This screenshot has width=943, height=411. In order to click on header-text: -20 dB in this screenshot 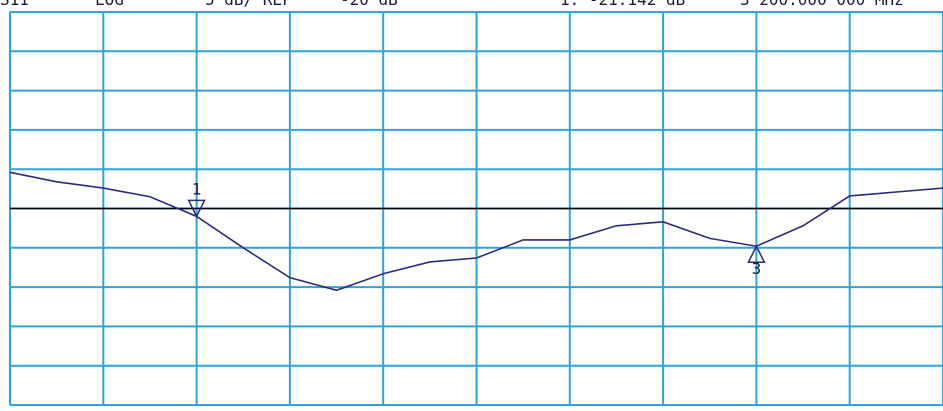, I will do `click(369, 4)`.